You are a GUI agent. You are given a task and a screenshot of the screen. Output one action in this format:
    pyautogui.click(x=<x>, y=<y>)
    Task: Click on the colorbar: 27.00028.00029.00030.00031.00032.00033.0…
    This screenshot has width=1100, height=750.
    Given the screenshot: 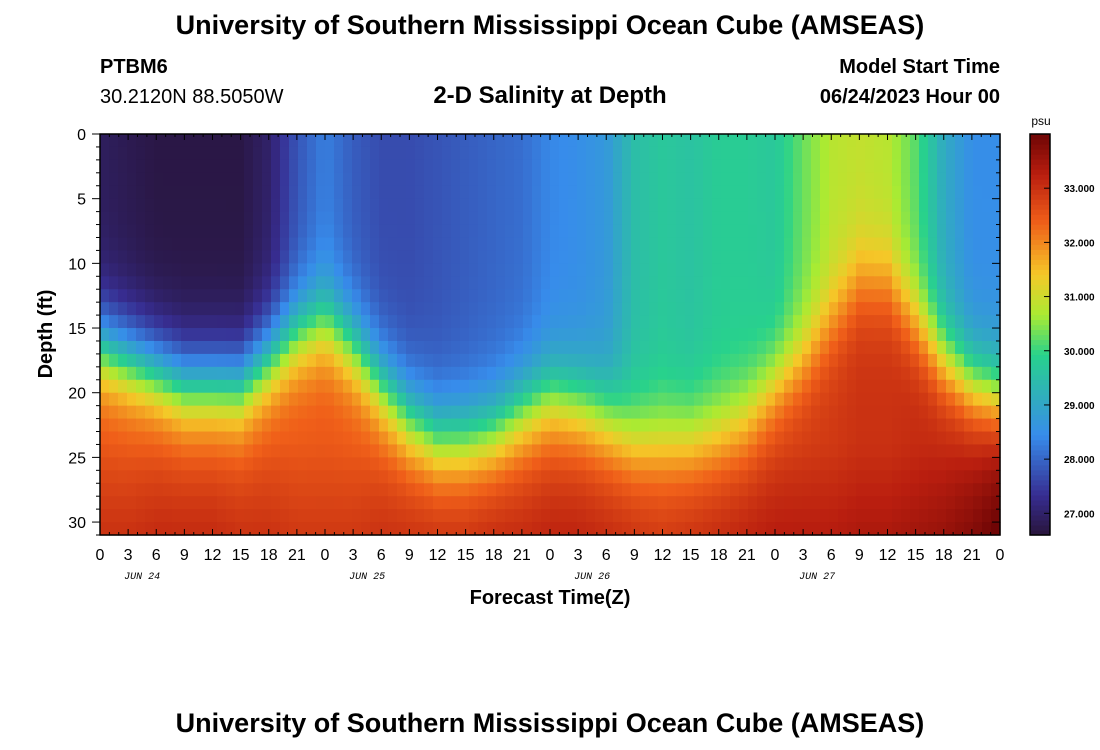 What is the action you would take?
    pyautogui.click(x=1062, y=334)
    